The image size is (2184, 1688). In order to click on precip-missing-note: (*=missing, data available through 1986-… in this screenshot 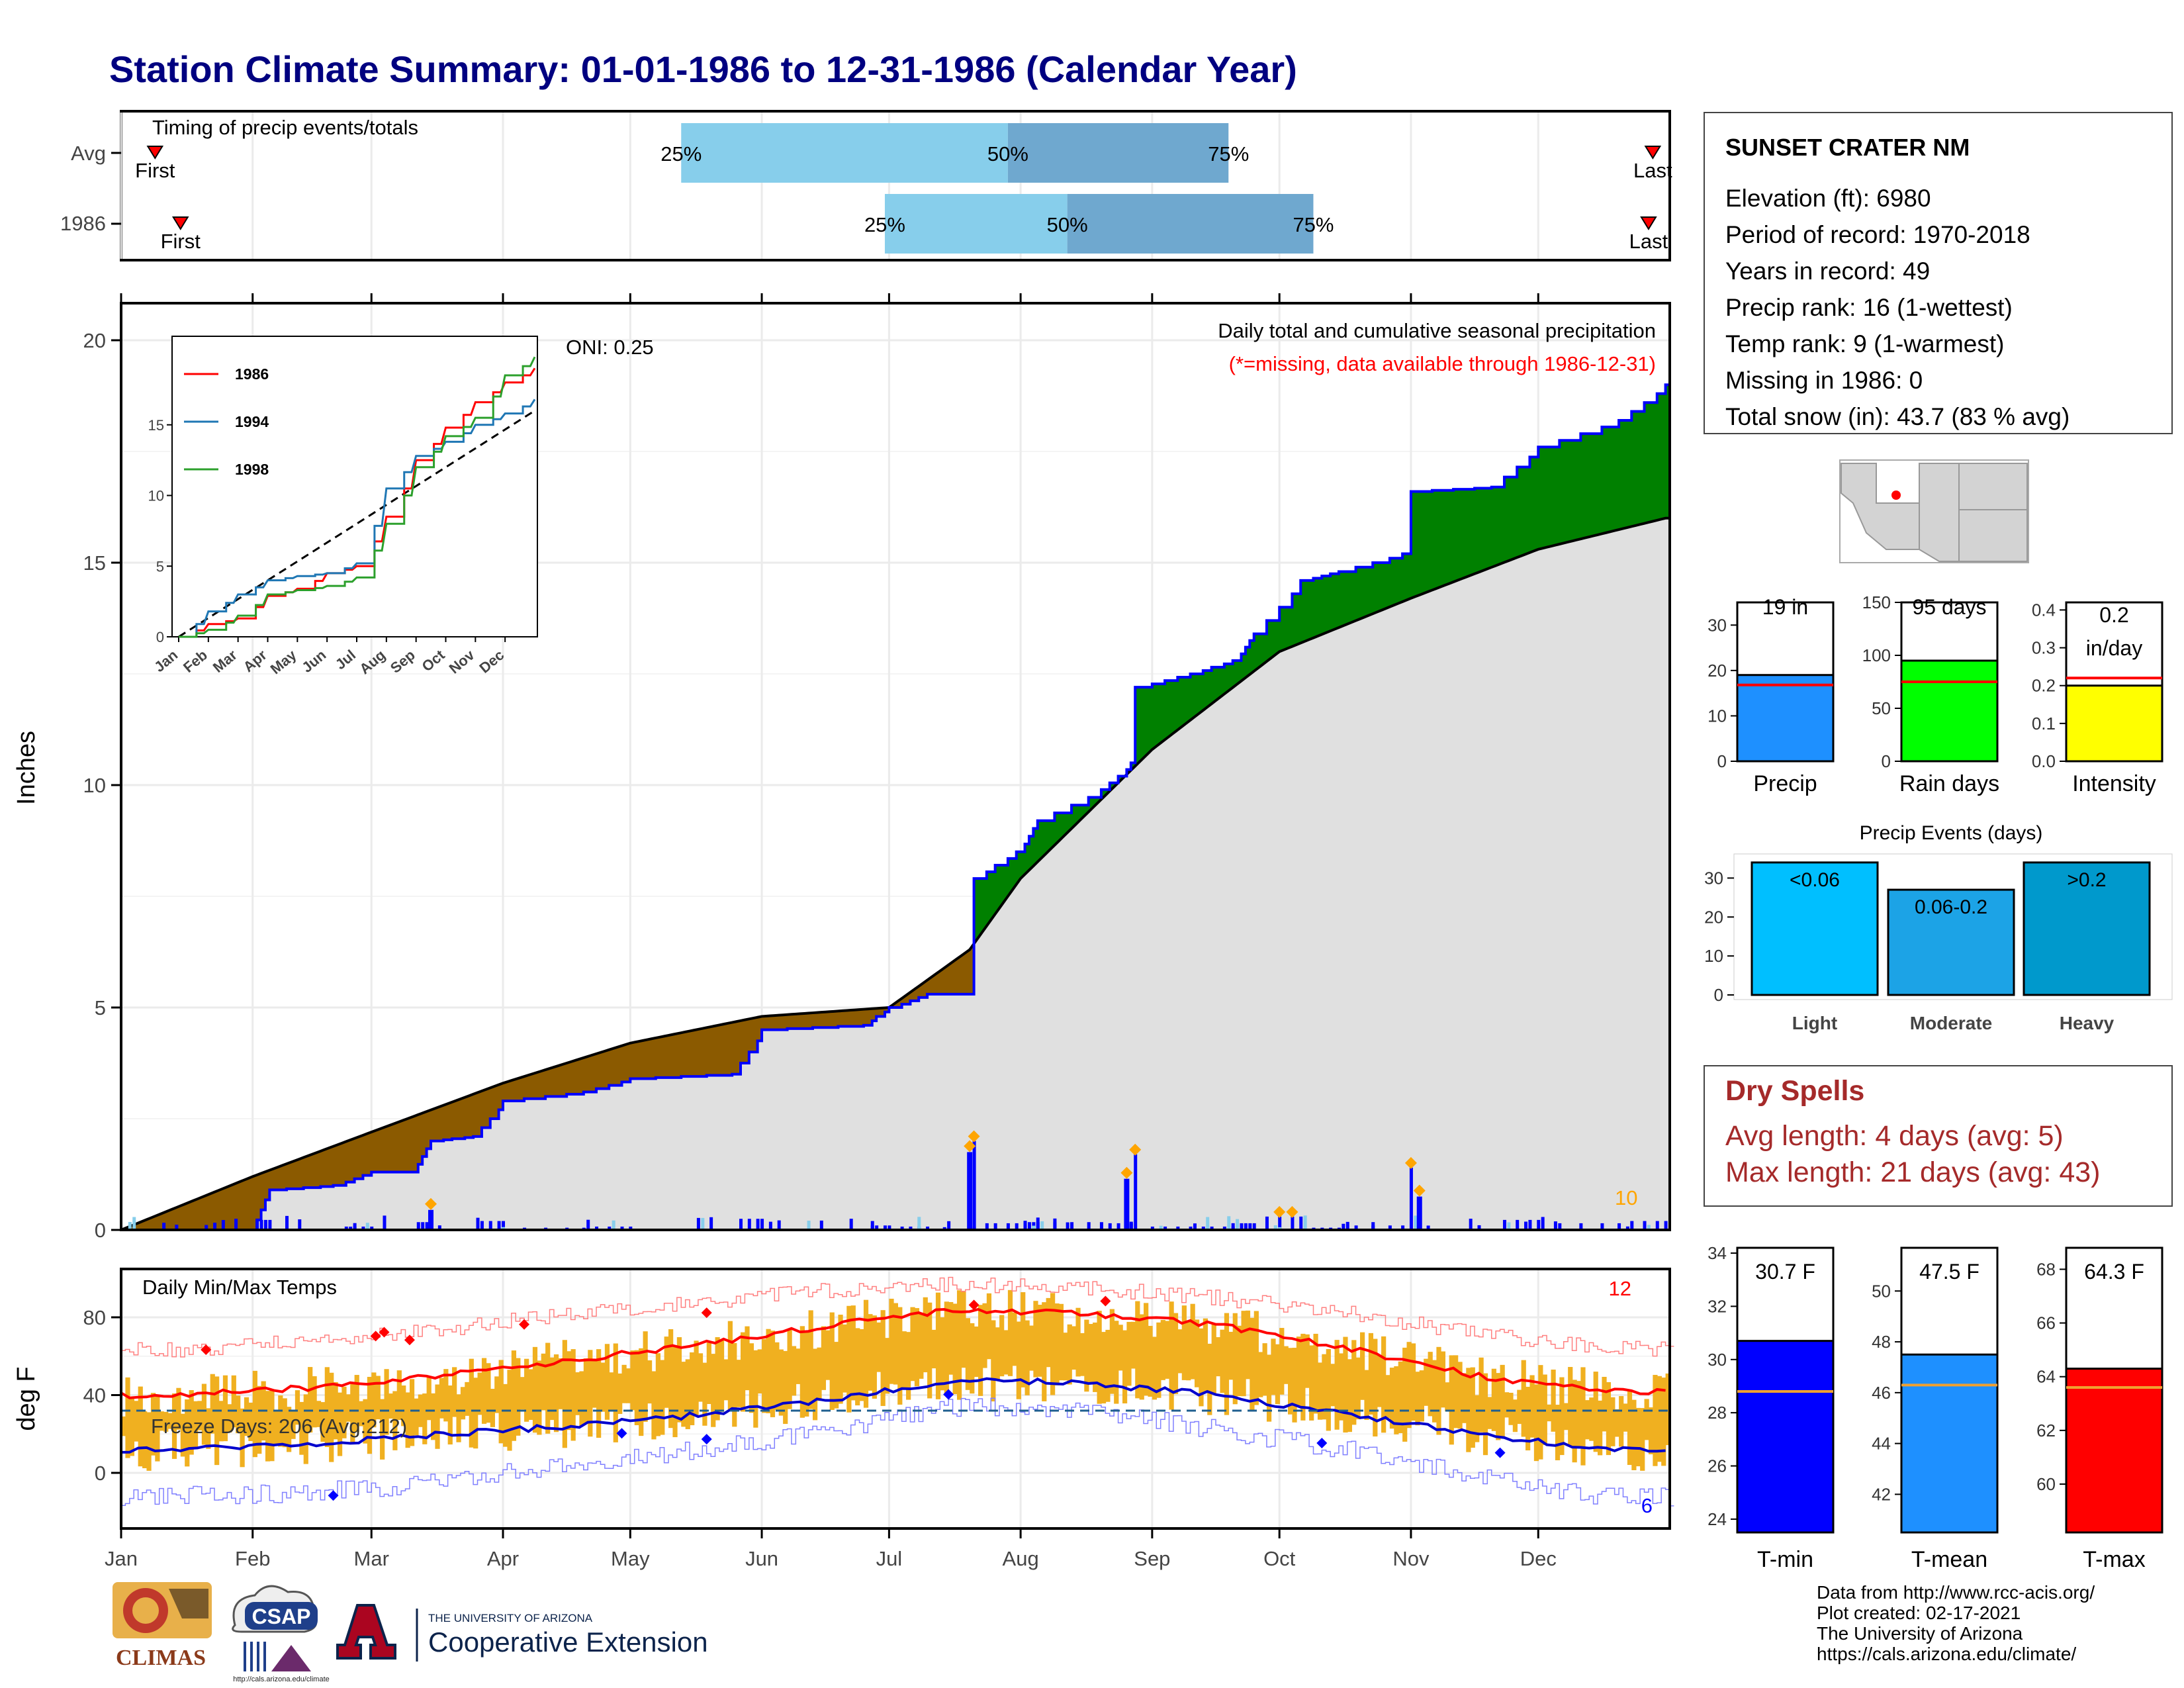, I will do `click(1442, 363)`.